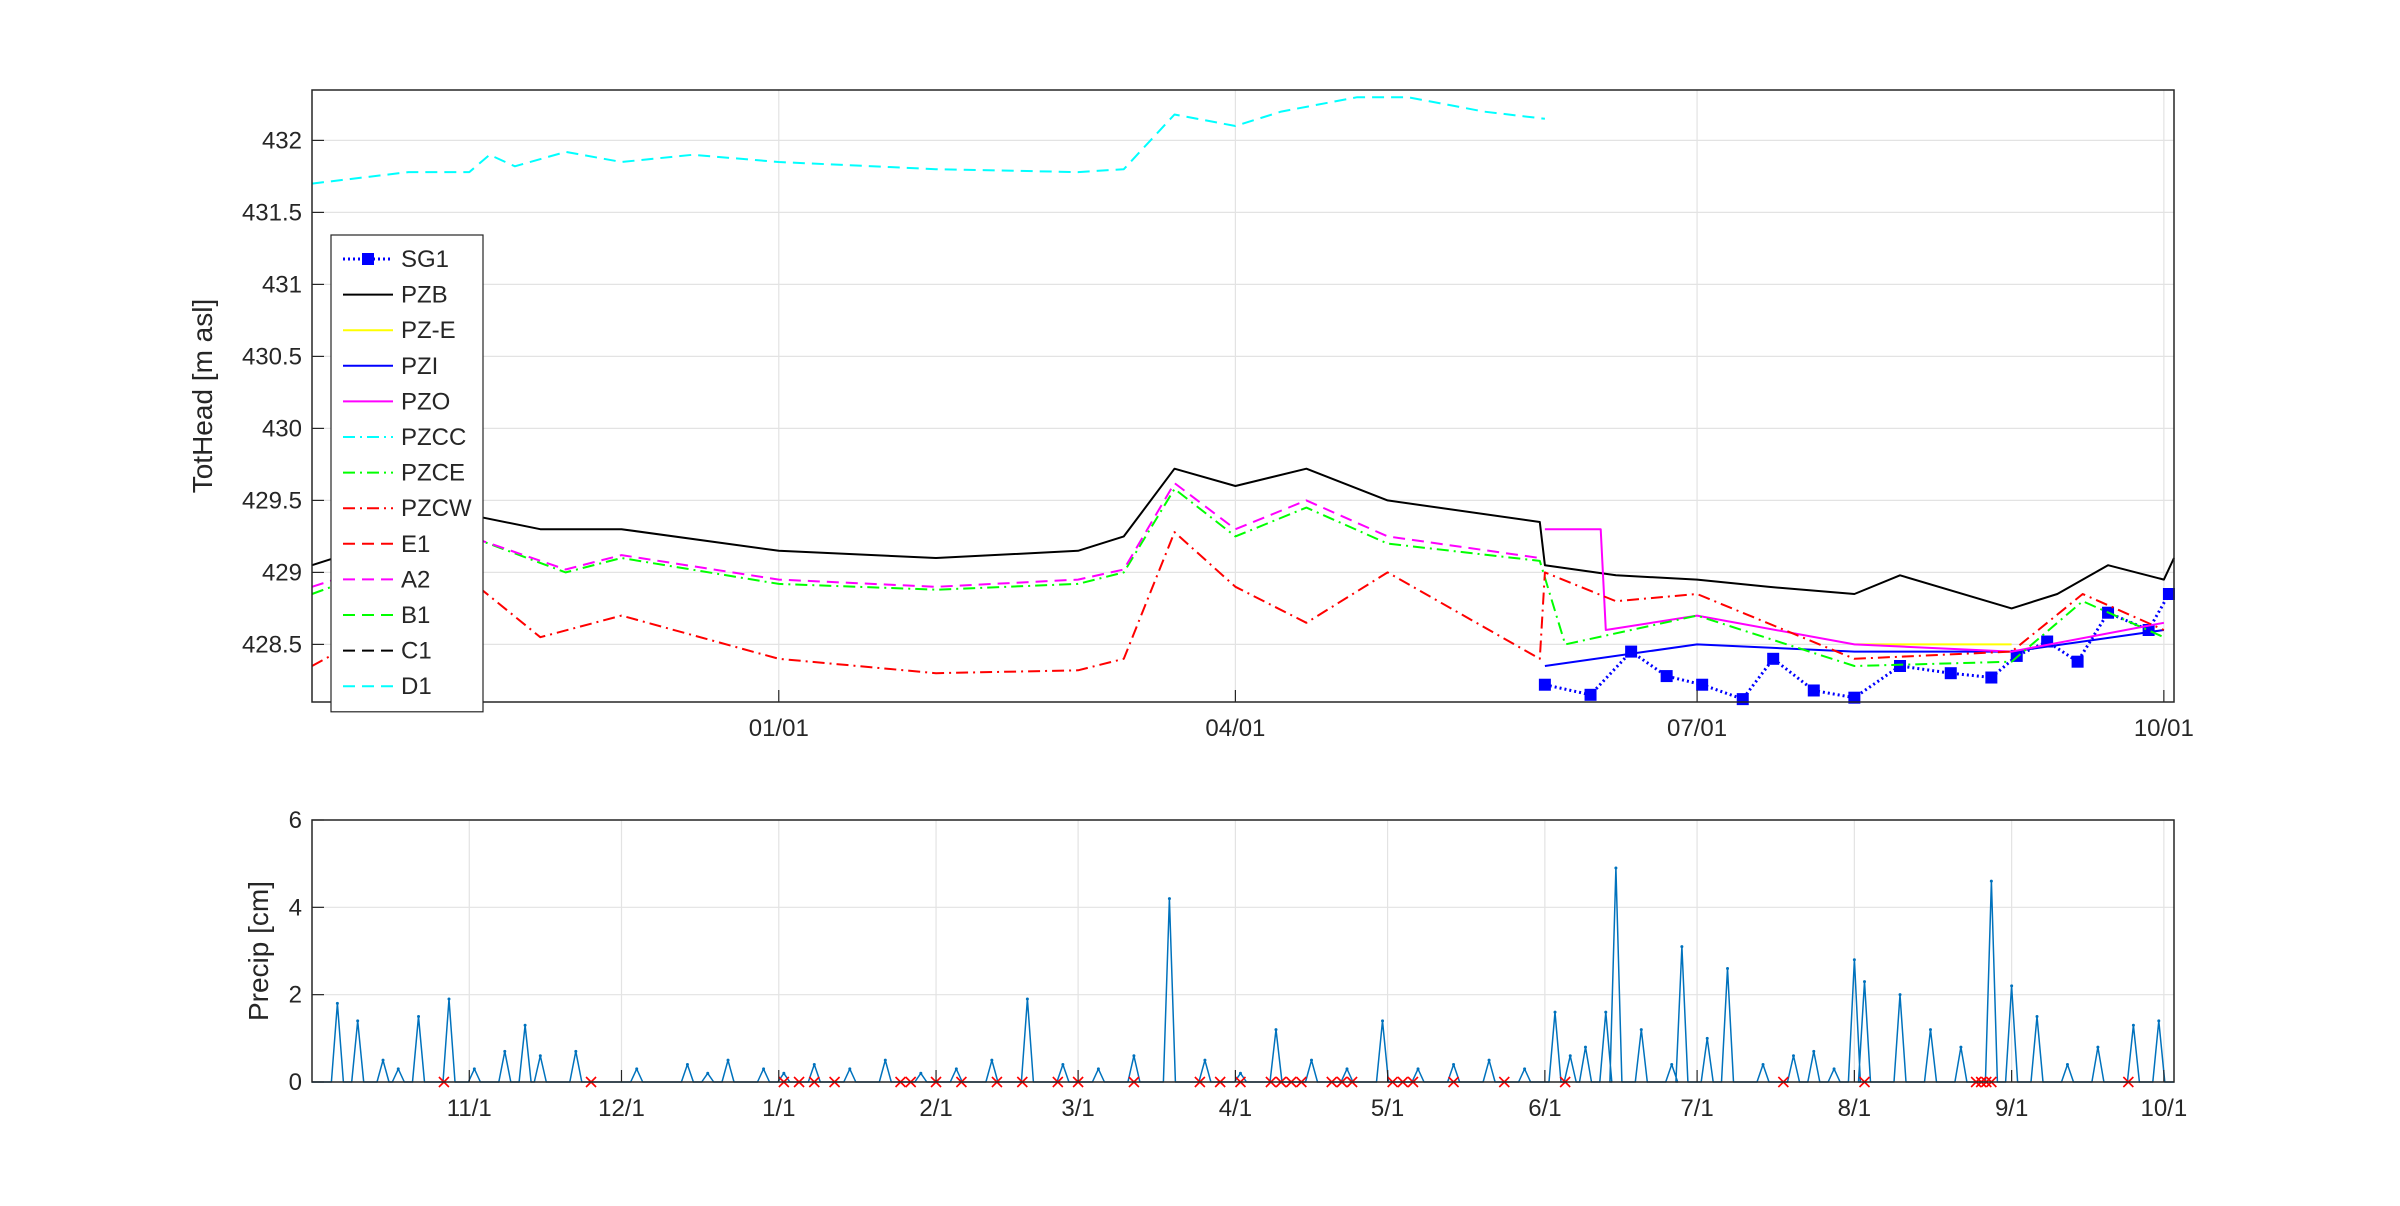 The height and width of the screenshot is (1206, 2400). I want to click on legend-label-e1: E1, so click(415, 544).